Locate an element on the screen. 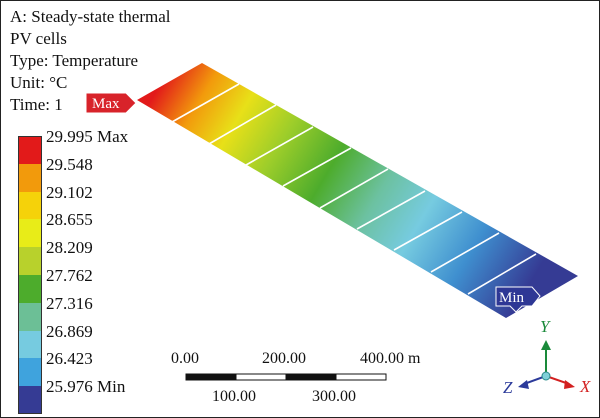  legend-entry: 28.655 is located at coordinates (98, 229).